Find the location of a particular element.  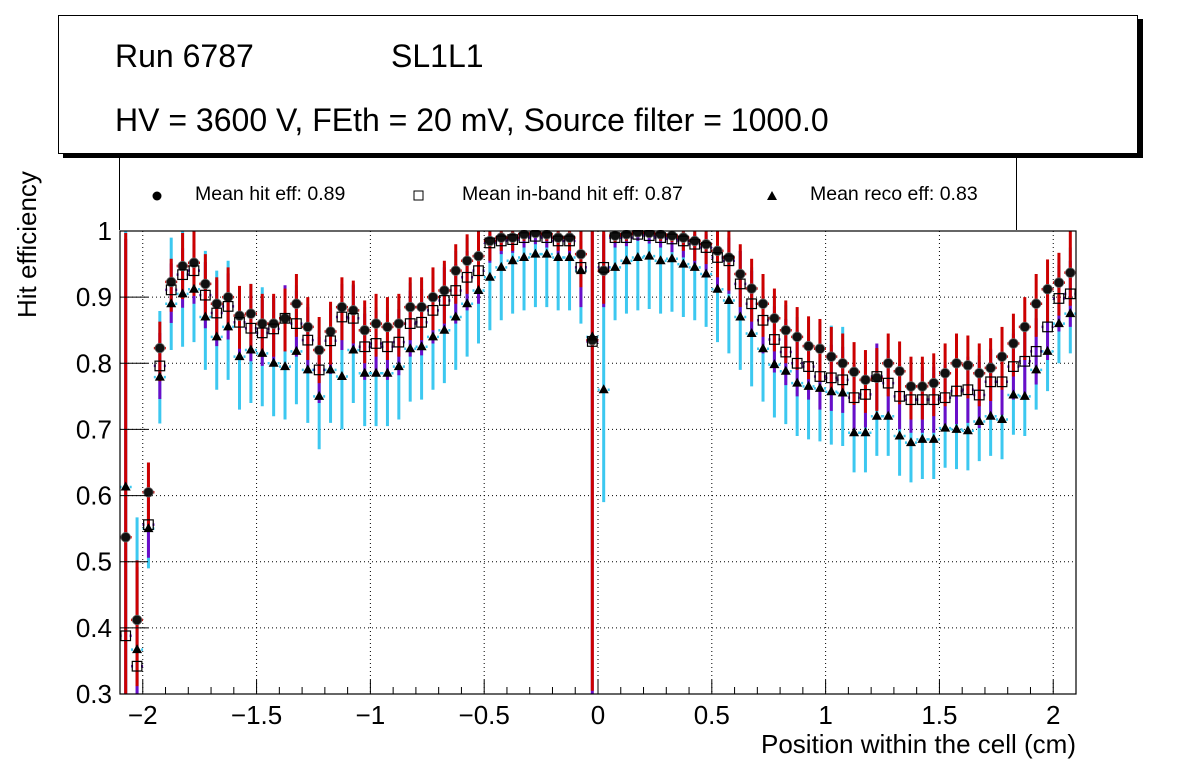

x-tick-label: −1 is located at coordinates (371, 715).